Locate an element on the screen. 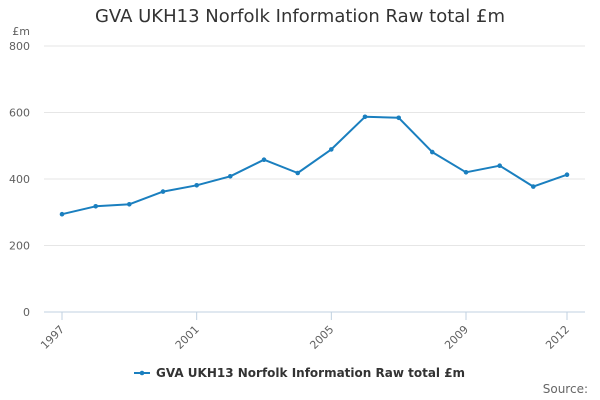 The width and height of the screenshot is (600, 400). x-tick-label: 2001 is located at coordinates (187, 337).